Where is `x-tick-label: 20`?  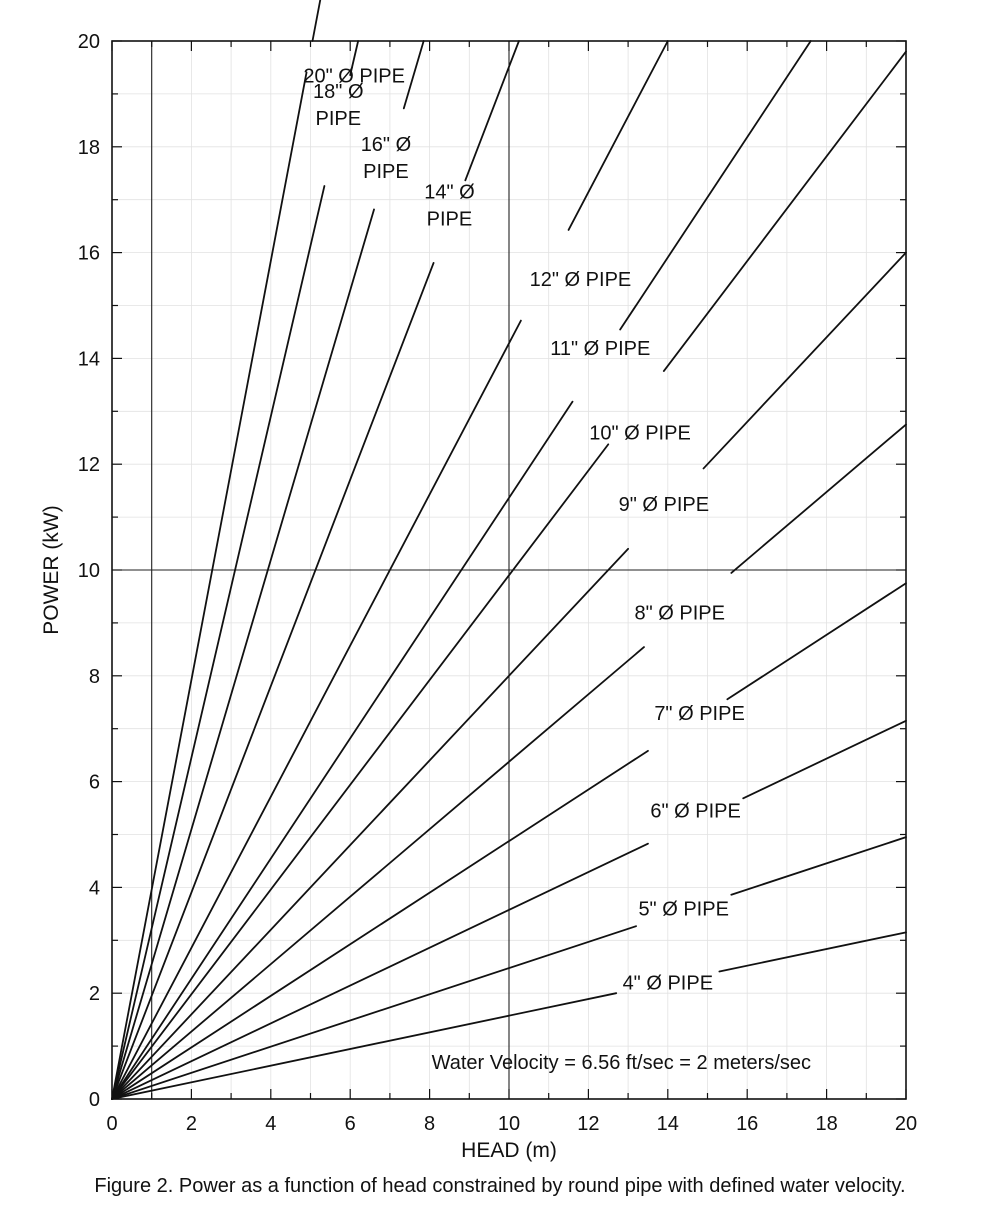
x-tick-label: 20 is located at coordinates (906, 1124).